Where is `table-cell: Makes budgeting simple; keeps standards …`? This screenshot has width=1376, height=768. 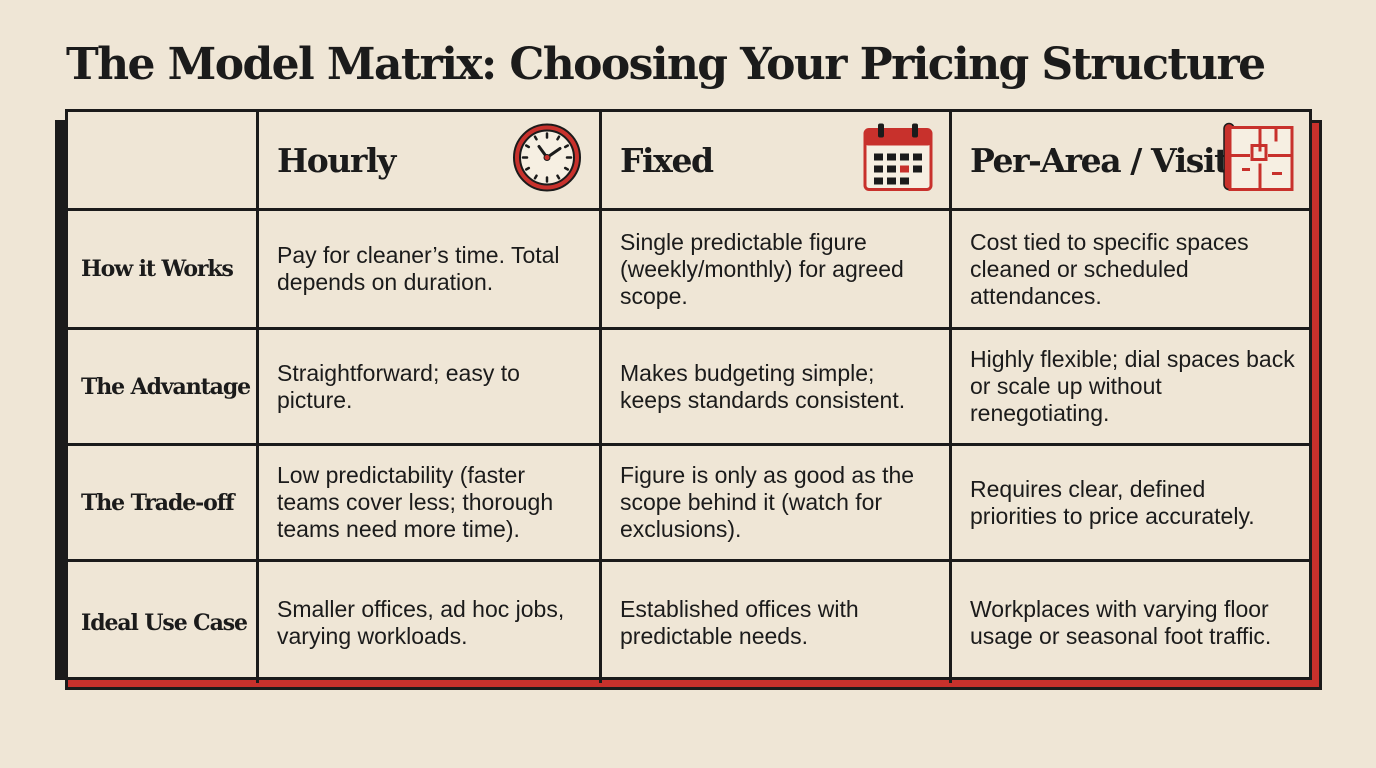
table-cell: Makes budgeting simple; keeps standards … is located at coordinates (777, 388).